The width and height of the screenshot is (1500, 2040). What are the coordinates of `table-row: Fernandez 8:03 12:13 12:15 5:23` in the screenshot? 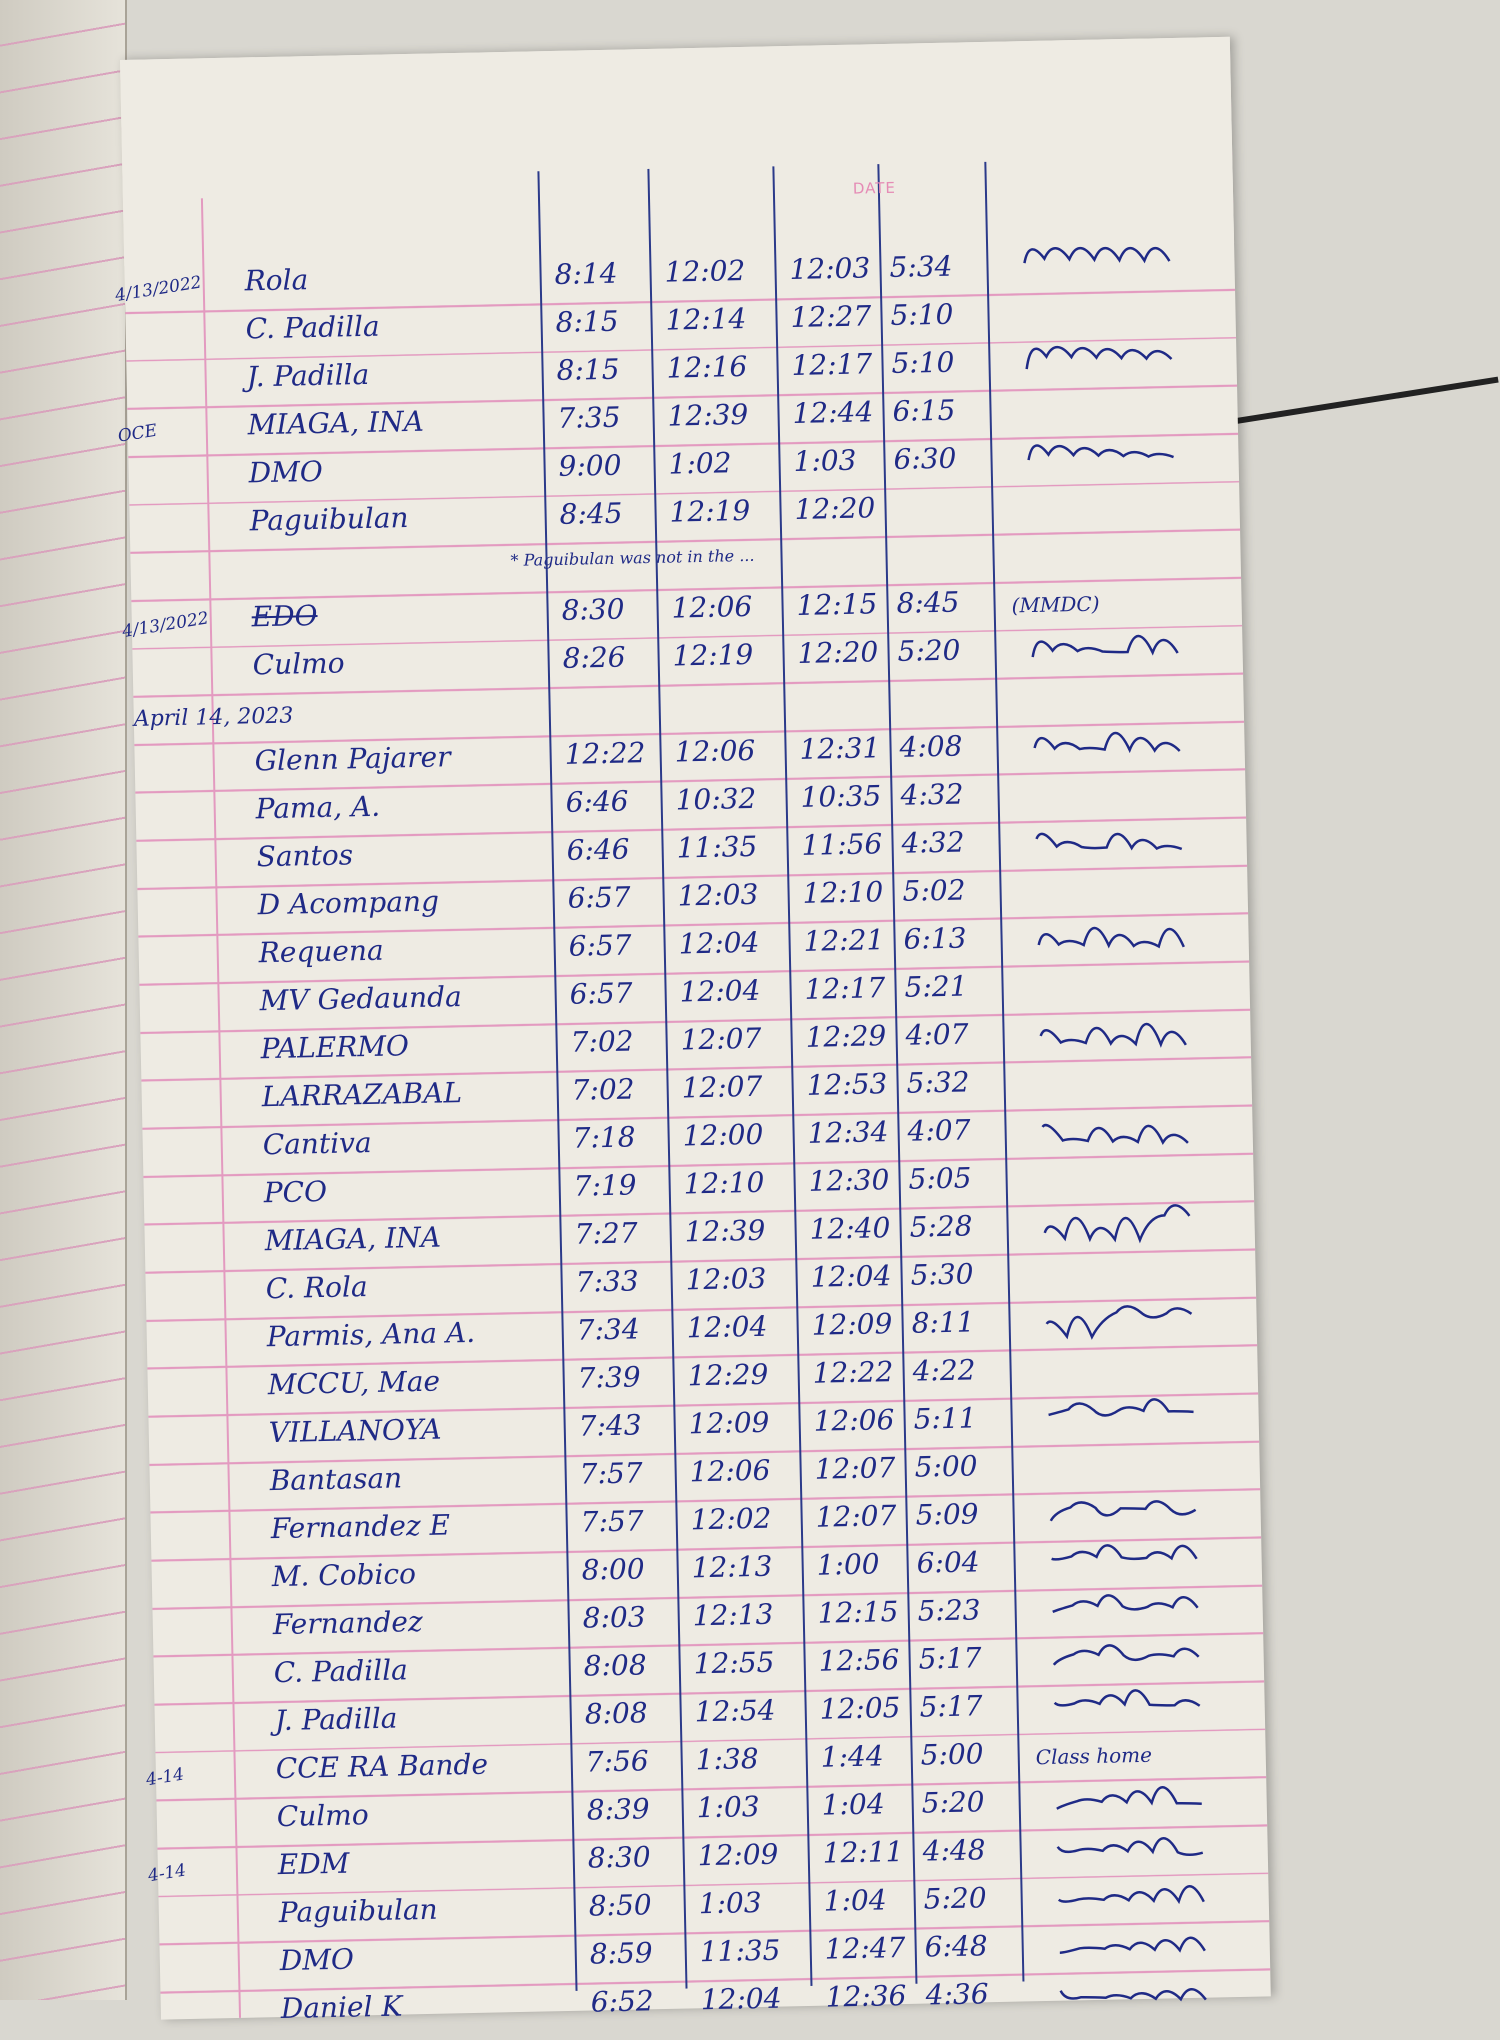 It's located at (707, 1613).